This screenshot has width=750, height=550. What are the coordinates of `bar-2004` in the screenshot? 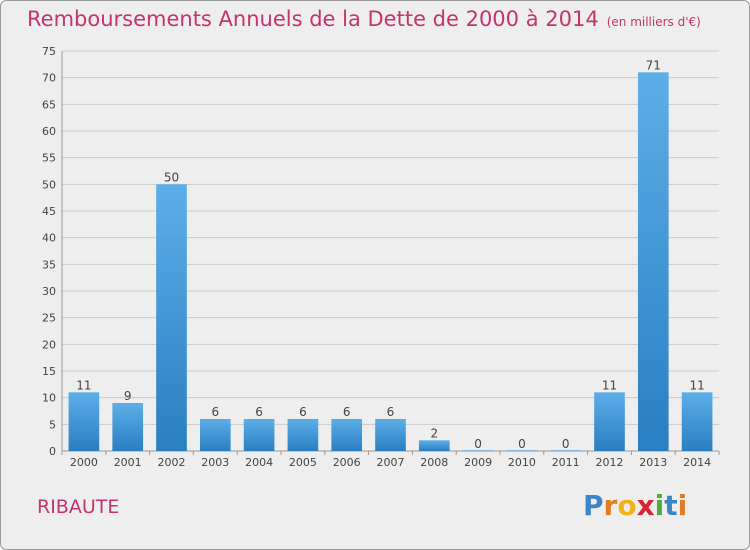 It's located at (259, 435).